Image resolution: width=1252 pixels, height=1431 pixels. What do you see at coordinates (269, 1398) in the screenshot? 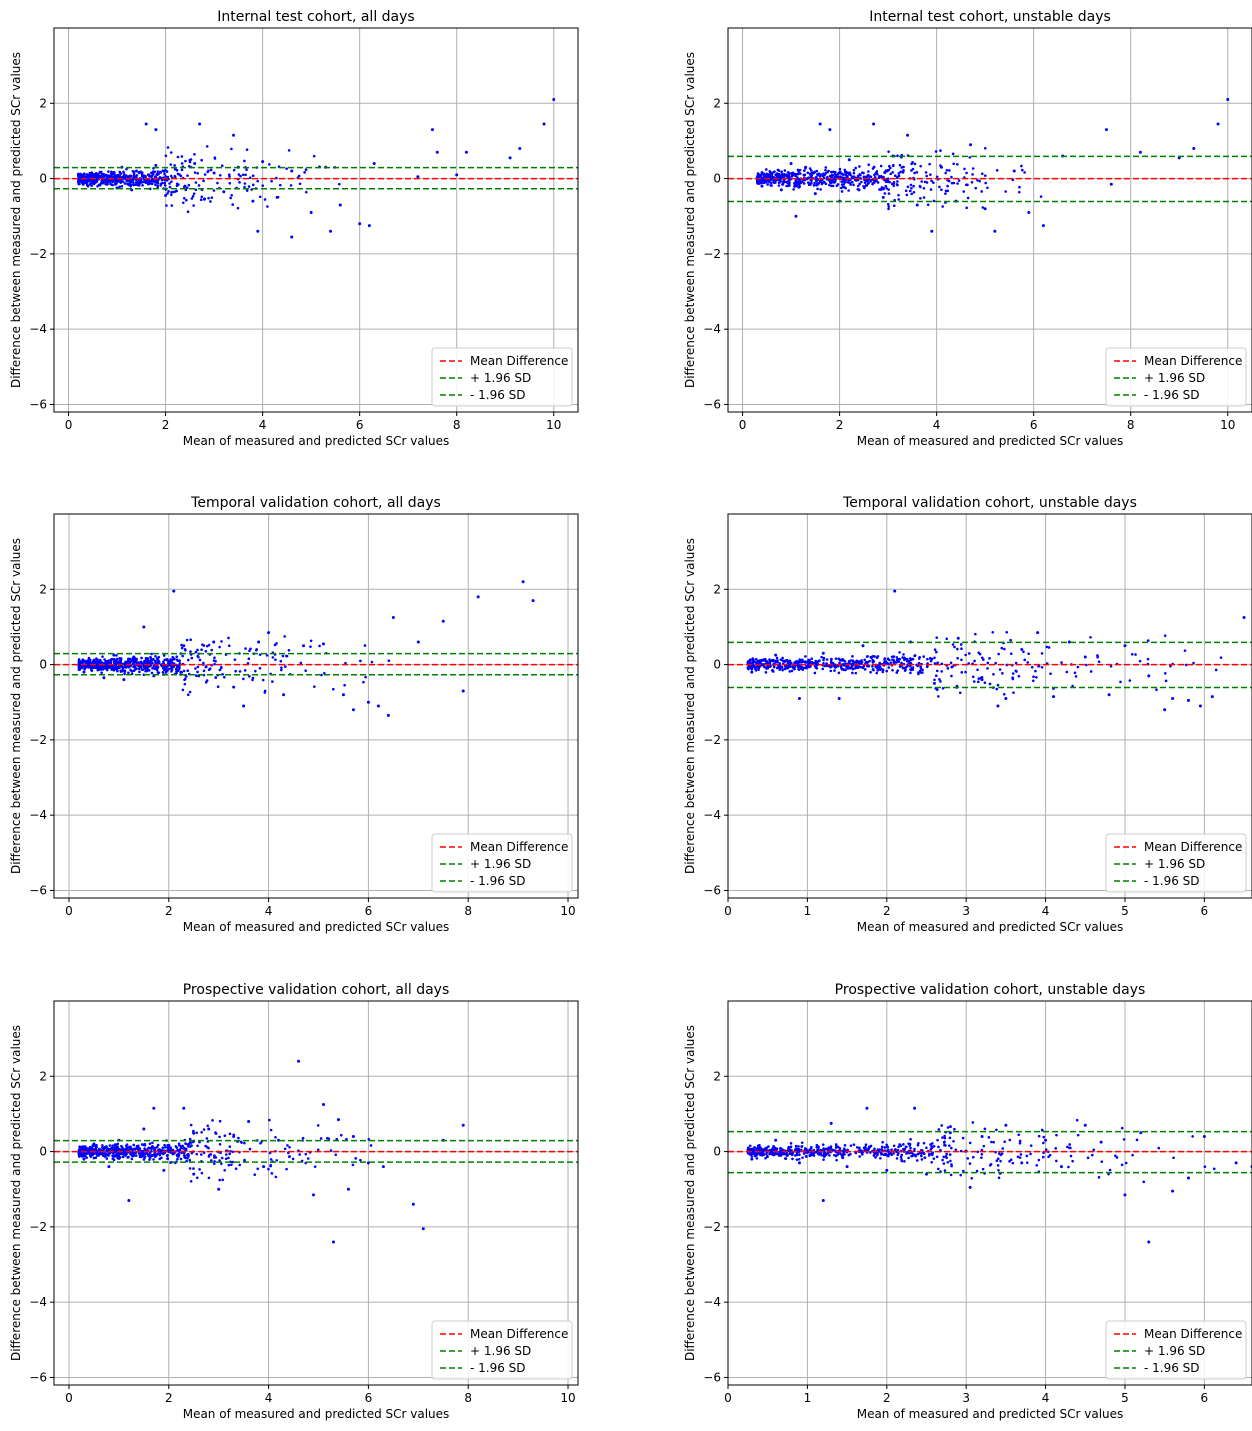
I see `x-tick-label: 4` at bounding box center [269, 1398].